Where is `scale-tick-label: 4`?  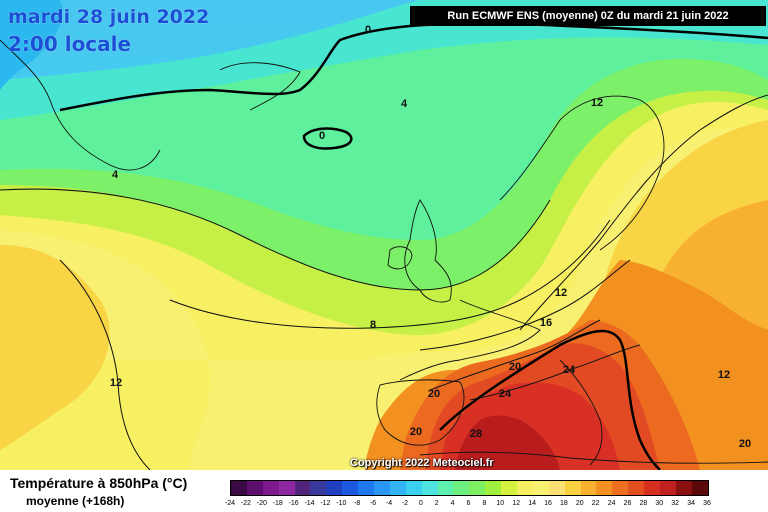 scale-tick-label: 4 is located at coordinates (452, 503).